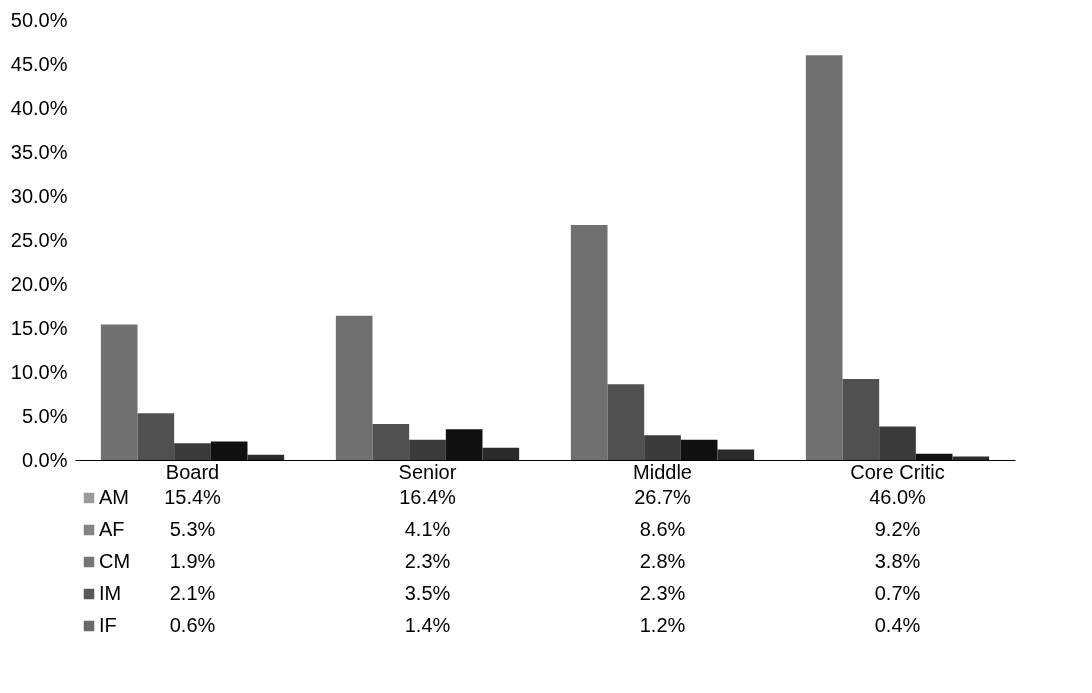  Describe the element at coordinates (192, 561) in the screenshot. I see `data-label: 1.9%` at that location.